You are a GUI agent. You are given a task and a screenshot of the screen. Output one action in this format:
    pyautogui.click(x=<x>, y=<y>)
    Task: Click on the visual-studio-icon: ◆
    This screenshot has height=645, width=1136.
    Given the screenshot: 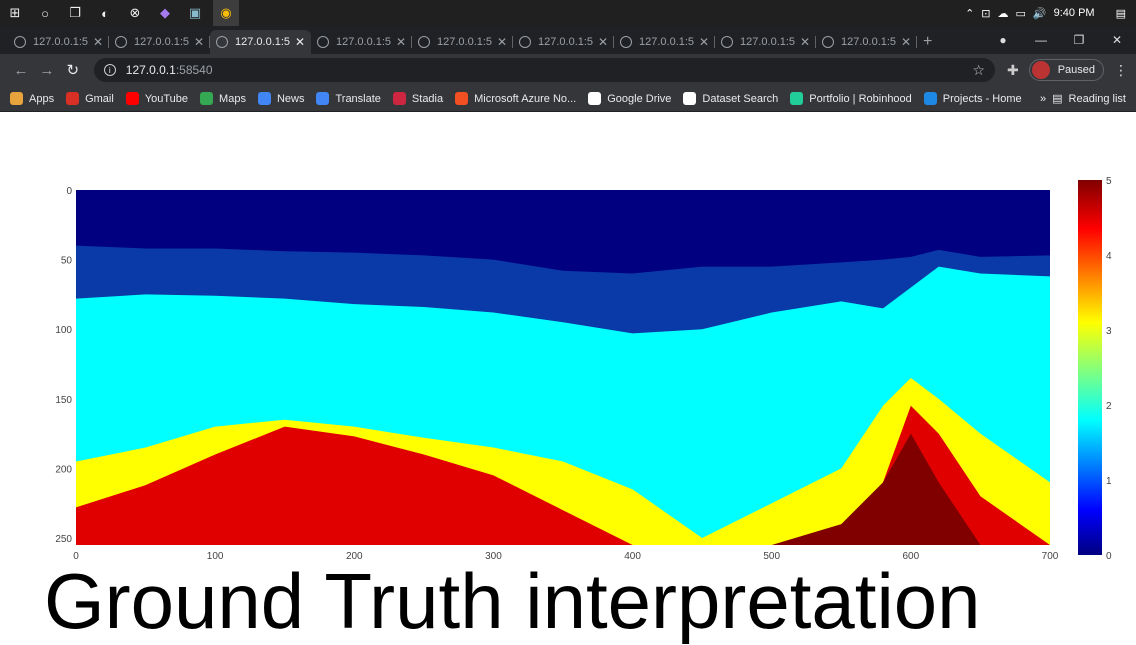 What is the action you would take?
    pyautogui.click(x=165, y=12)
    